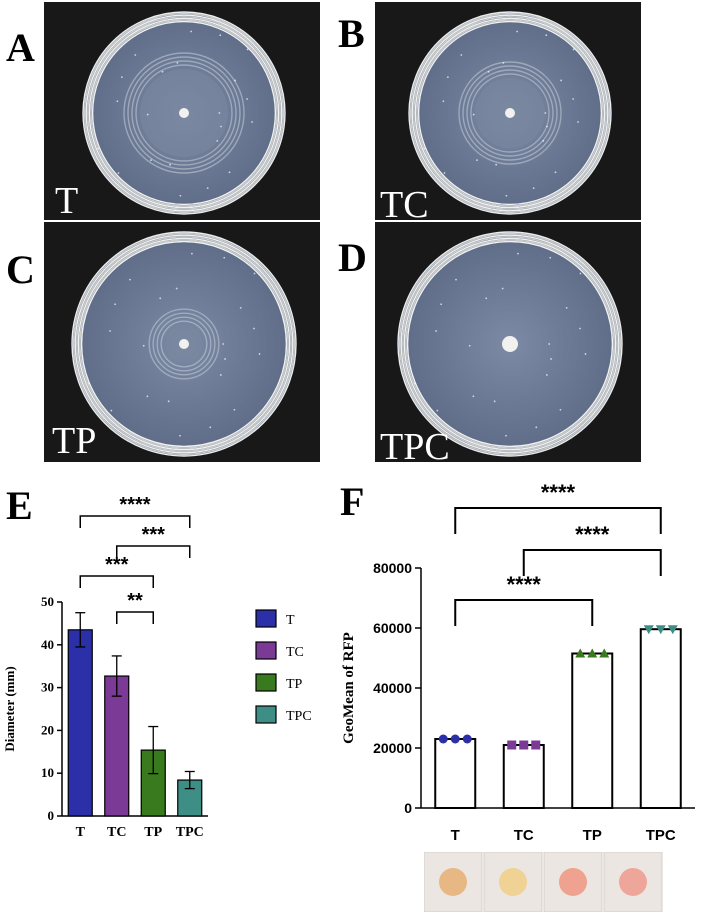  Describe the element at coordinates (392, 628) in the screenshot. I see `y-tick-label: 60000` at that location.